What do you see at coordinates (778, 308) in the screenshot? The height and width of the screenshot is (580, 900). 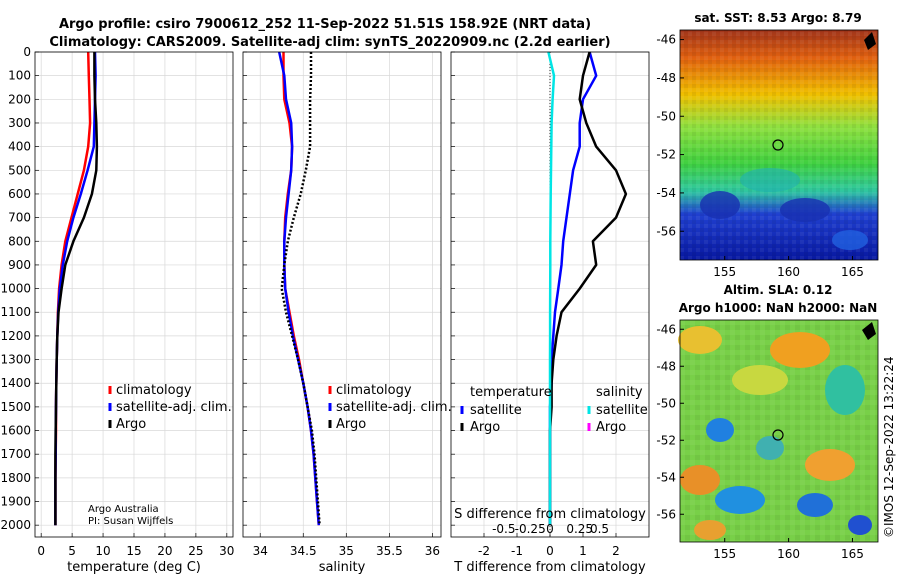 I see `sla-map-title-2: Argo h1000: NaN h2000: NaN` at bounding box center [778, 308].